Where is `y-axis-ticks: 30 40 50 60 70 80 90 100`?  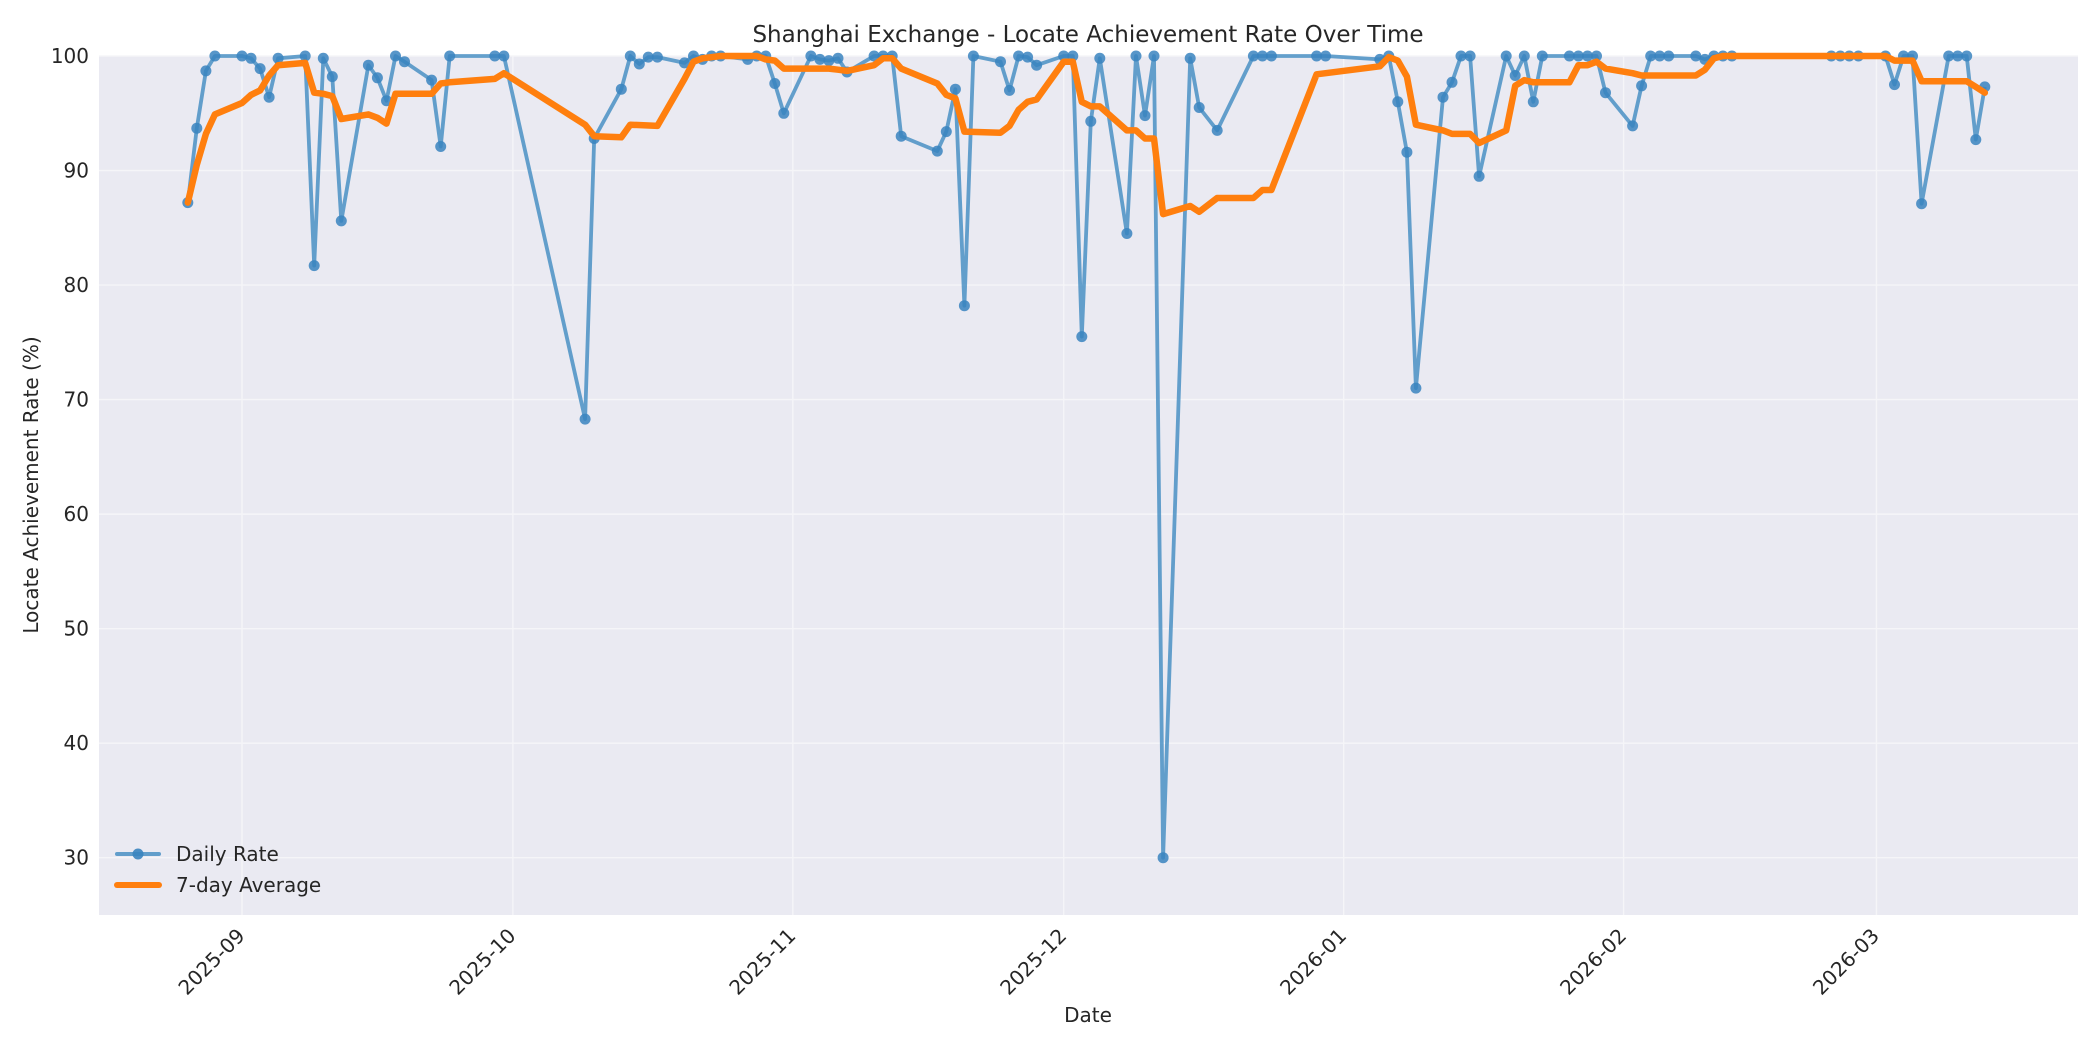
y-axis-ticks: 30 40 50 60 70 80 90 100 is located at coordinates (70, 457).